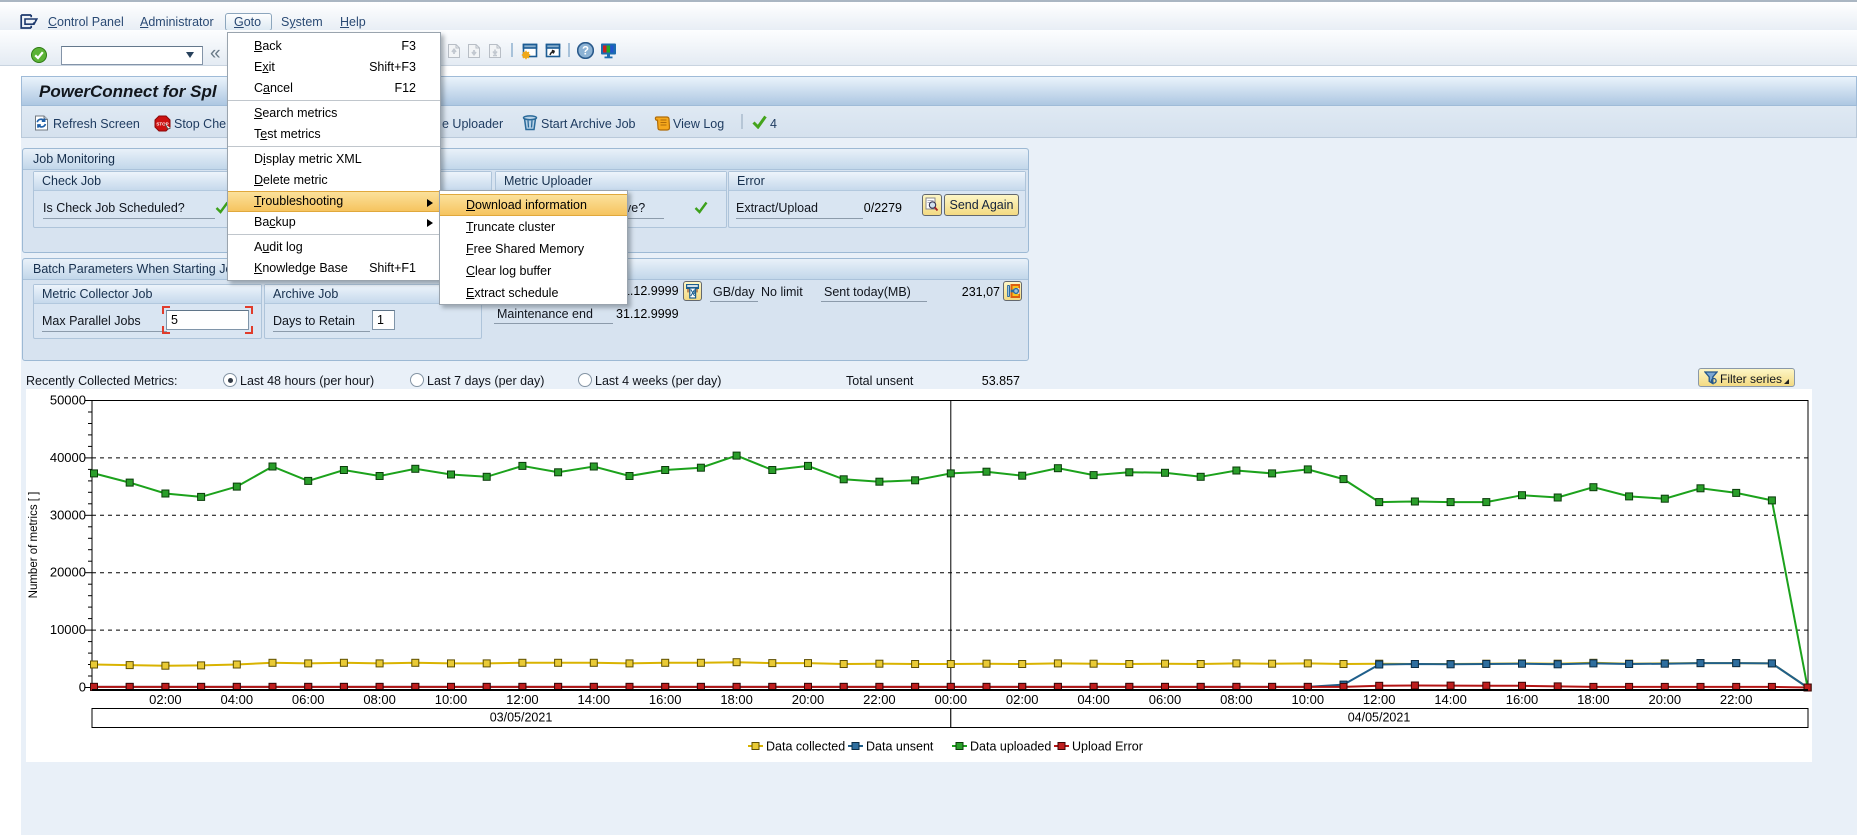 Image resolution: width=1857 pixels, height=835 pixels. I want to click on svg-text: 30000, so click(68, 514).